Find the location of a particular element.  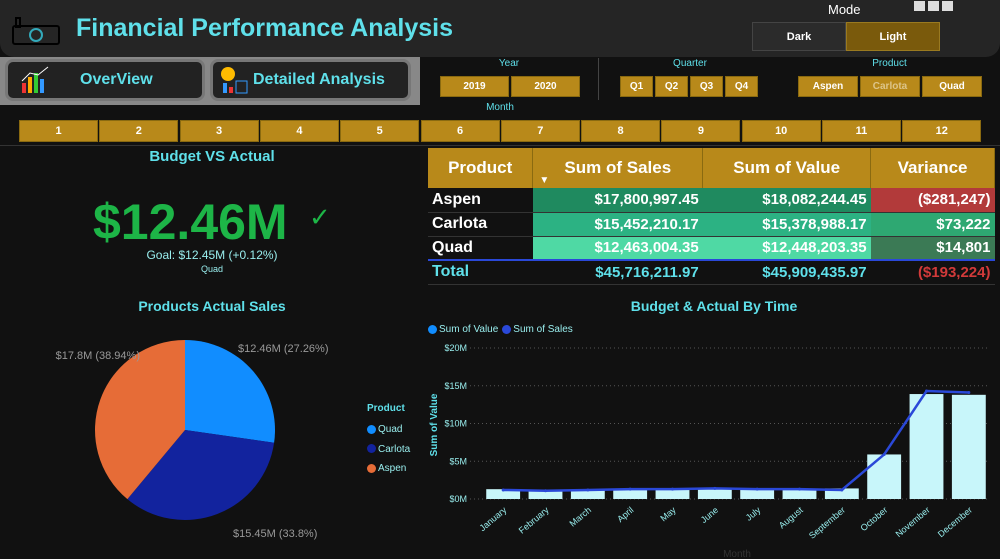

overview-button: OverView is located at coordinates (105, 80).